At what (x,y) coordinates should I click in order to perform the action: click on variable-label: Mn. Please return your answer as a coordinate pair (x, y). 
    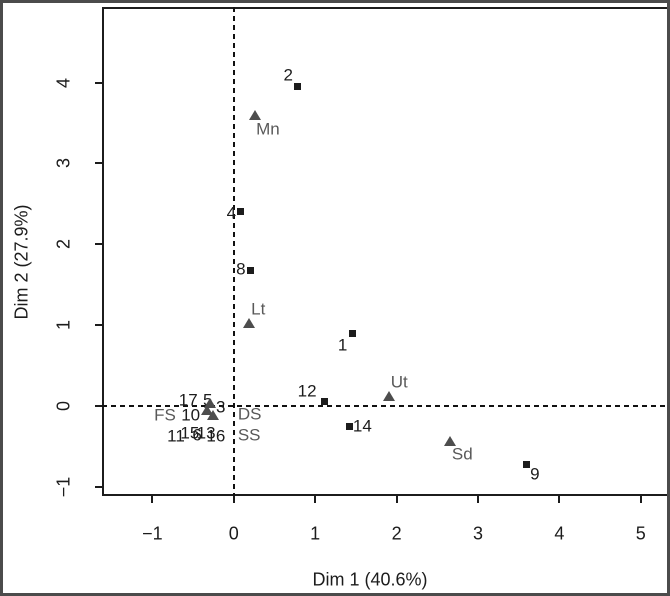
    Looking at the image, I should click on (268, 129).